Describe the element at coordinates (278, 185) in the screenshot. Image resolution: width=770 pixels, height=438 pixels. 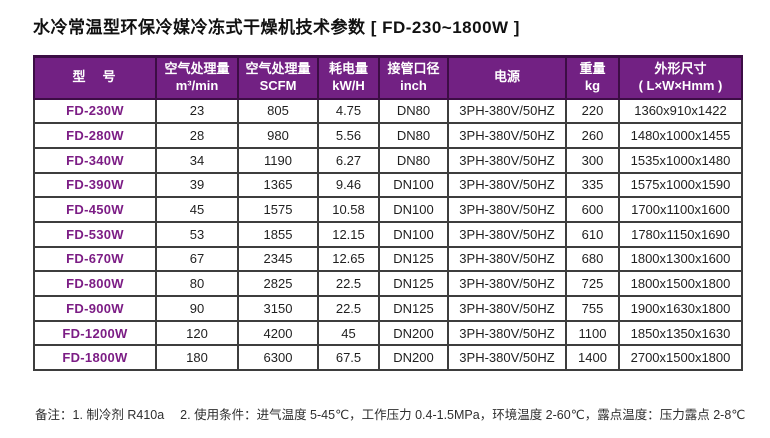
I see `table-cell: 1365` at that location.